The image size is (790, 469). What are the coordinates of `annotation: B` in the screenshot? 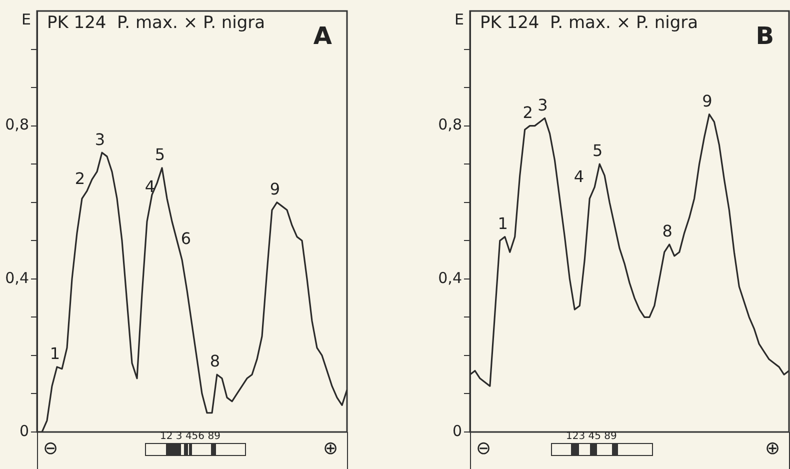 It's located at (765, 36).